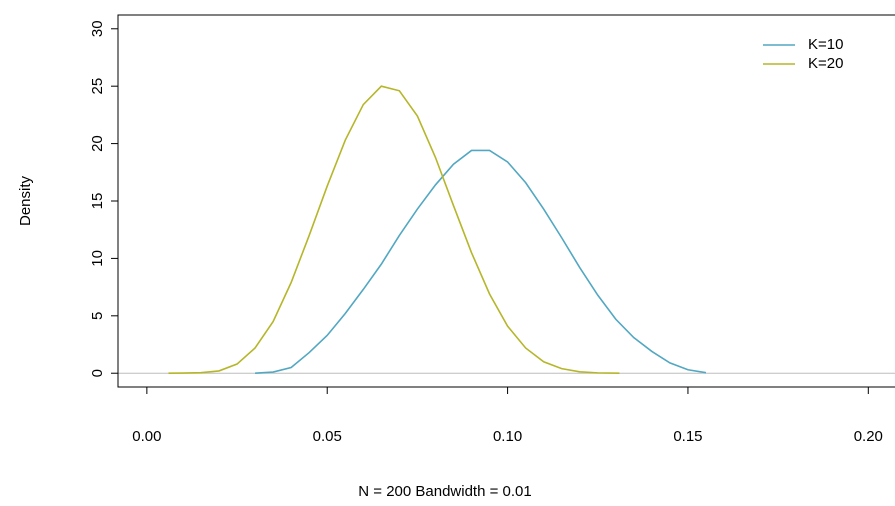  What do you see at coordinates (687, 436) in the screenshot?
I see `x-tick-label: 0.15` at bounding box center [687, 436].